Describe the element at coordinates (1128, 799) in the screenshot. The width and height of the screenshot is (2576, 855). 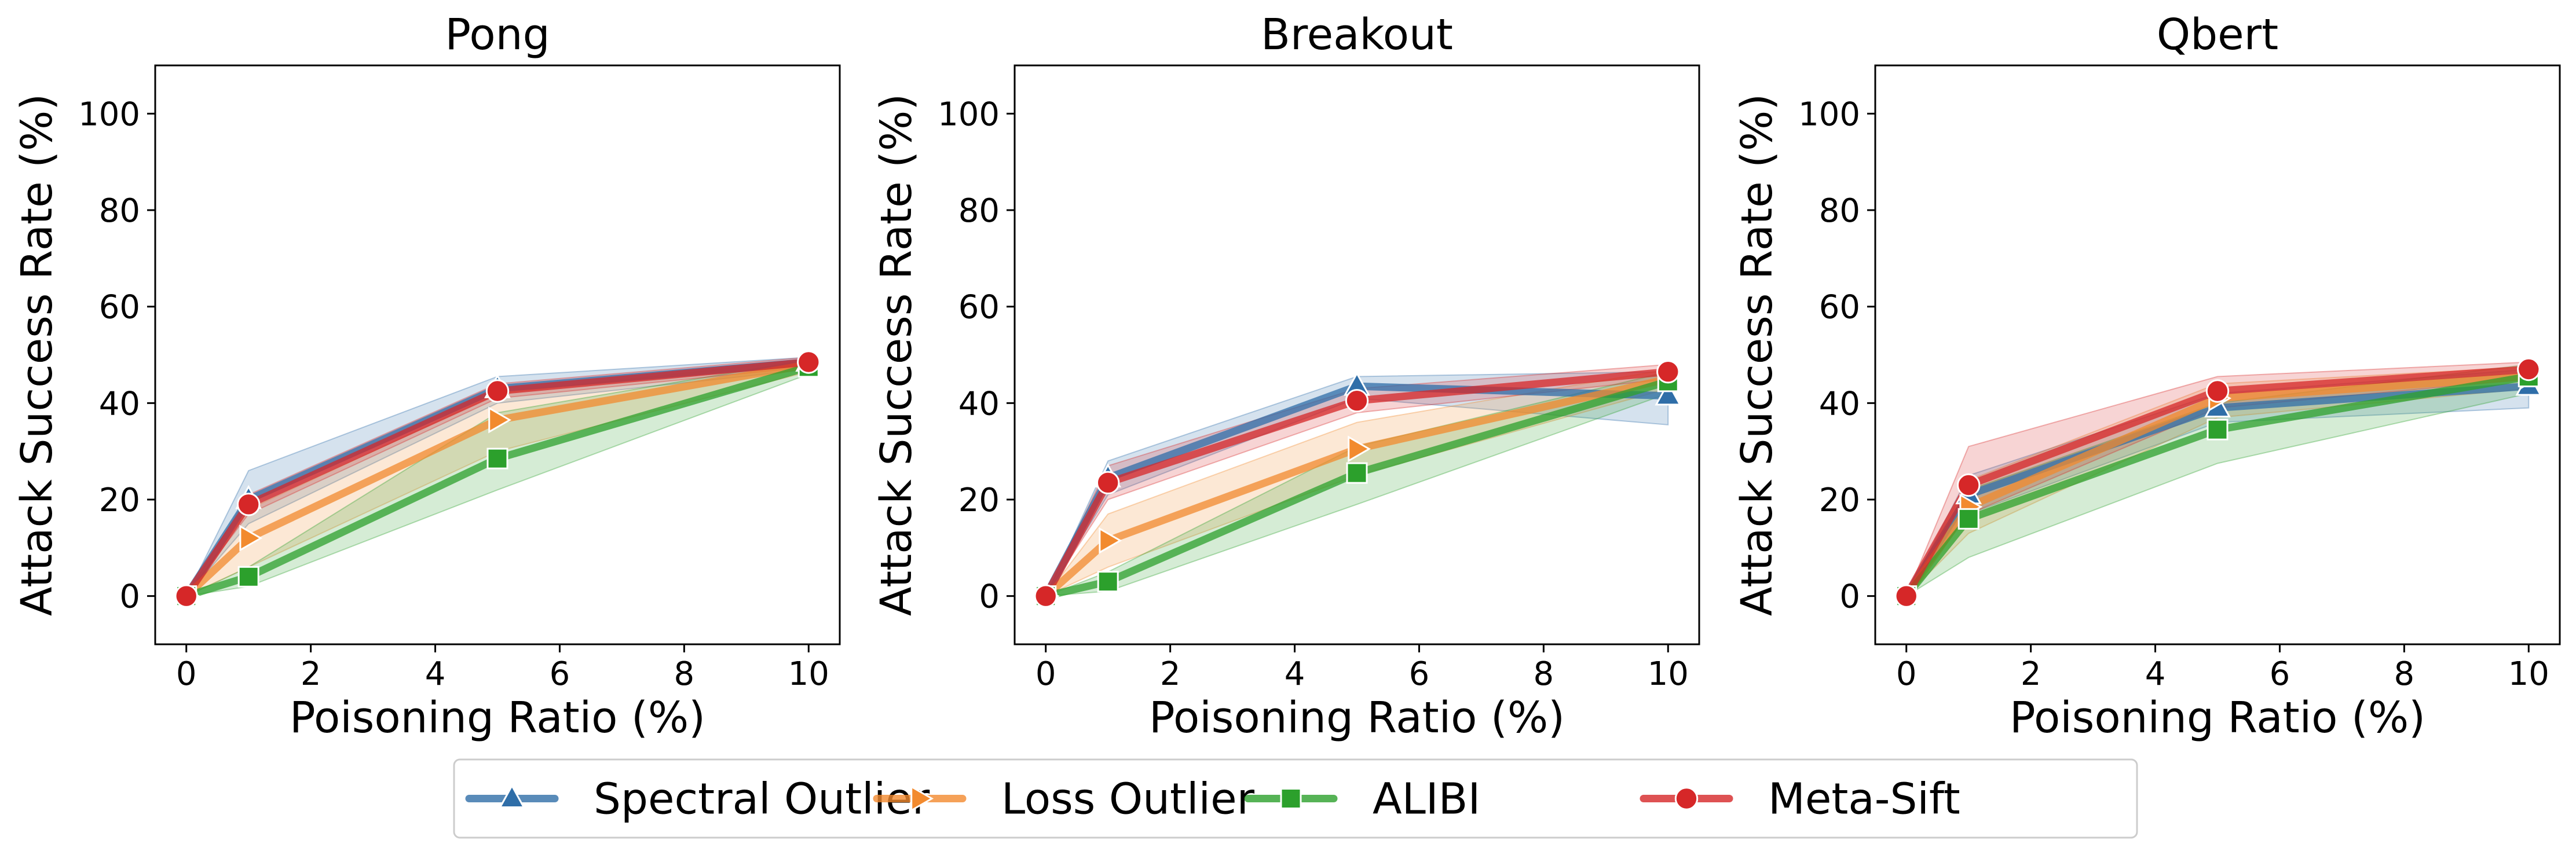
I see `legend-label: Loss Outlier` at that location.